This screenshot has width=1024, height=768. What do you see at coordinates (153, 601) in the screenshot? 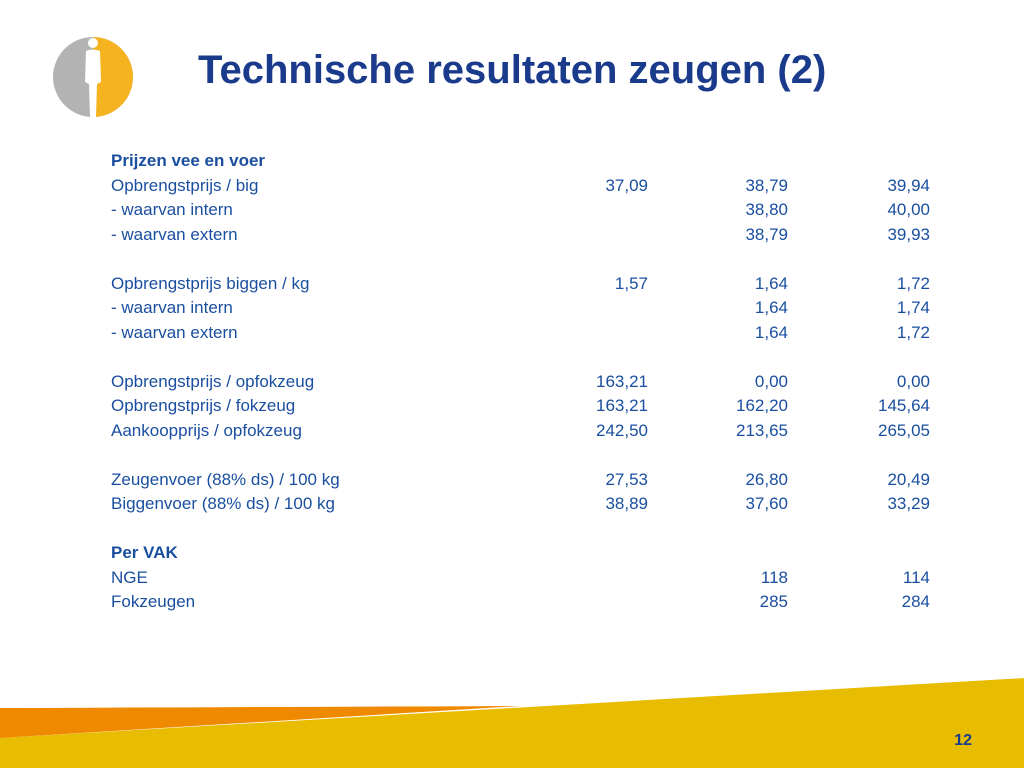
I see `row-label: Fokzeugen` at bounding box center [153, 601].